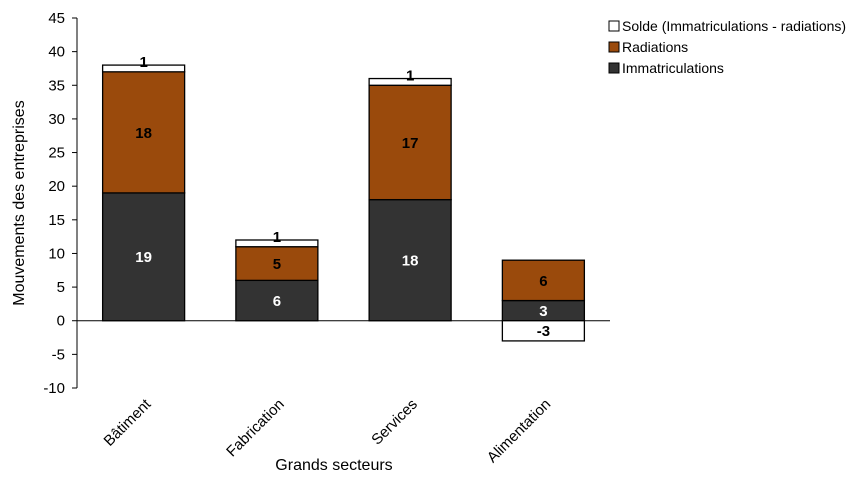  I want to click on data-label-solde-immatriculations-radiations: -3, so click(543, 331).